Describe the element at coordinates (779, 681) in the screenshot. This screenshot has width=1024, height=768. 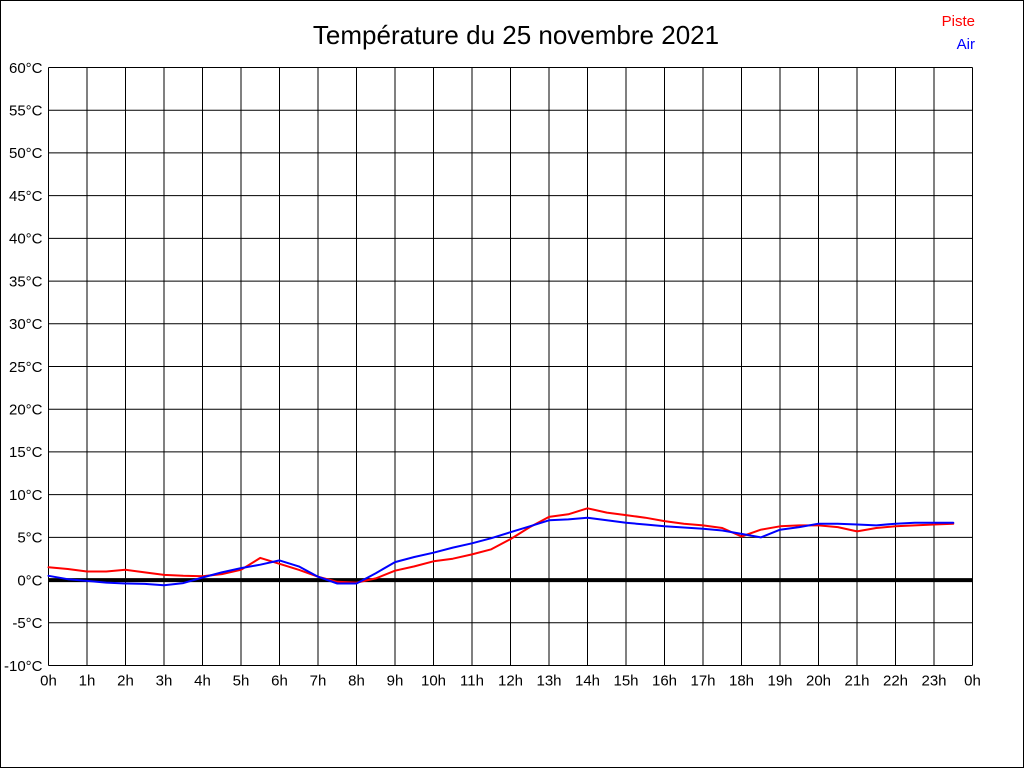
I see `x-tick-label: 19h` at that location.